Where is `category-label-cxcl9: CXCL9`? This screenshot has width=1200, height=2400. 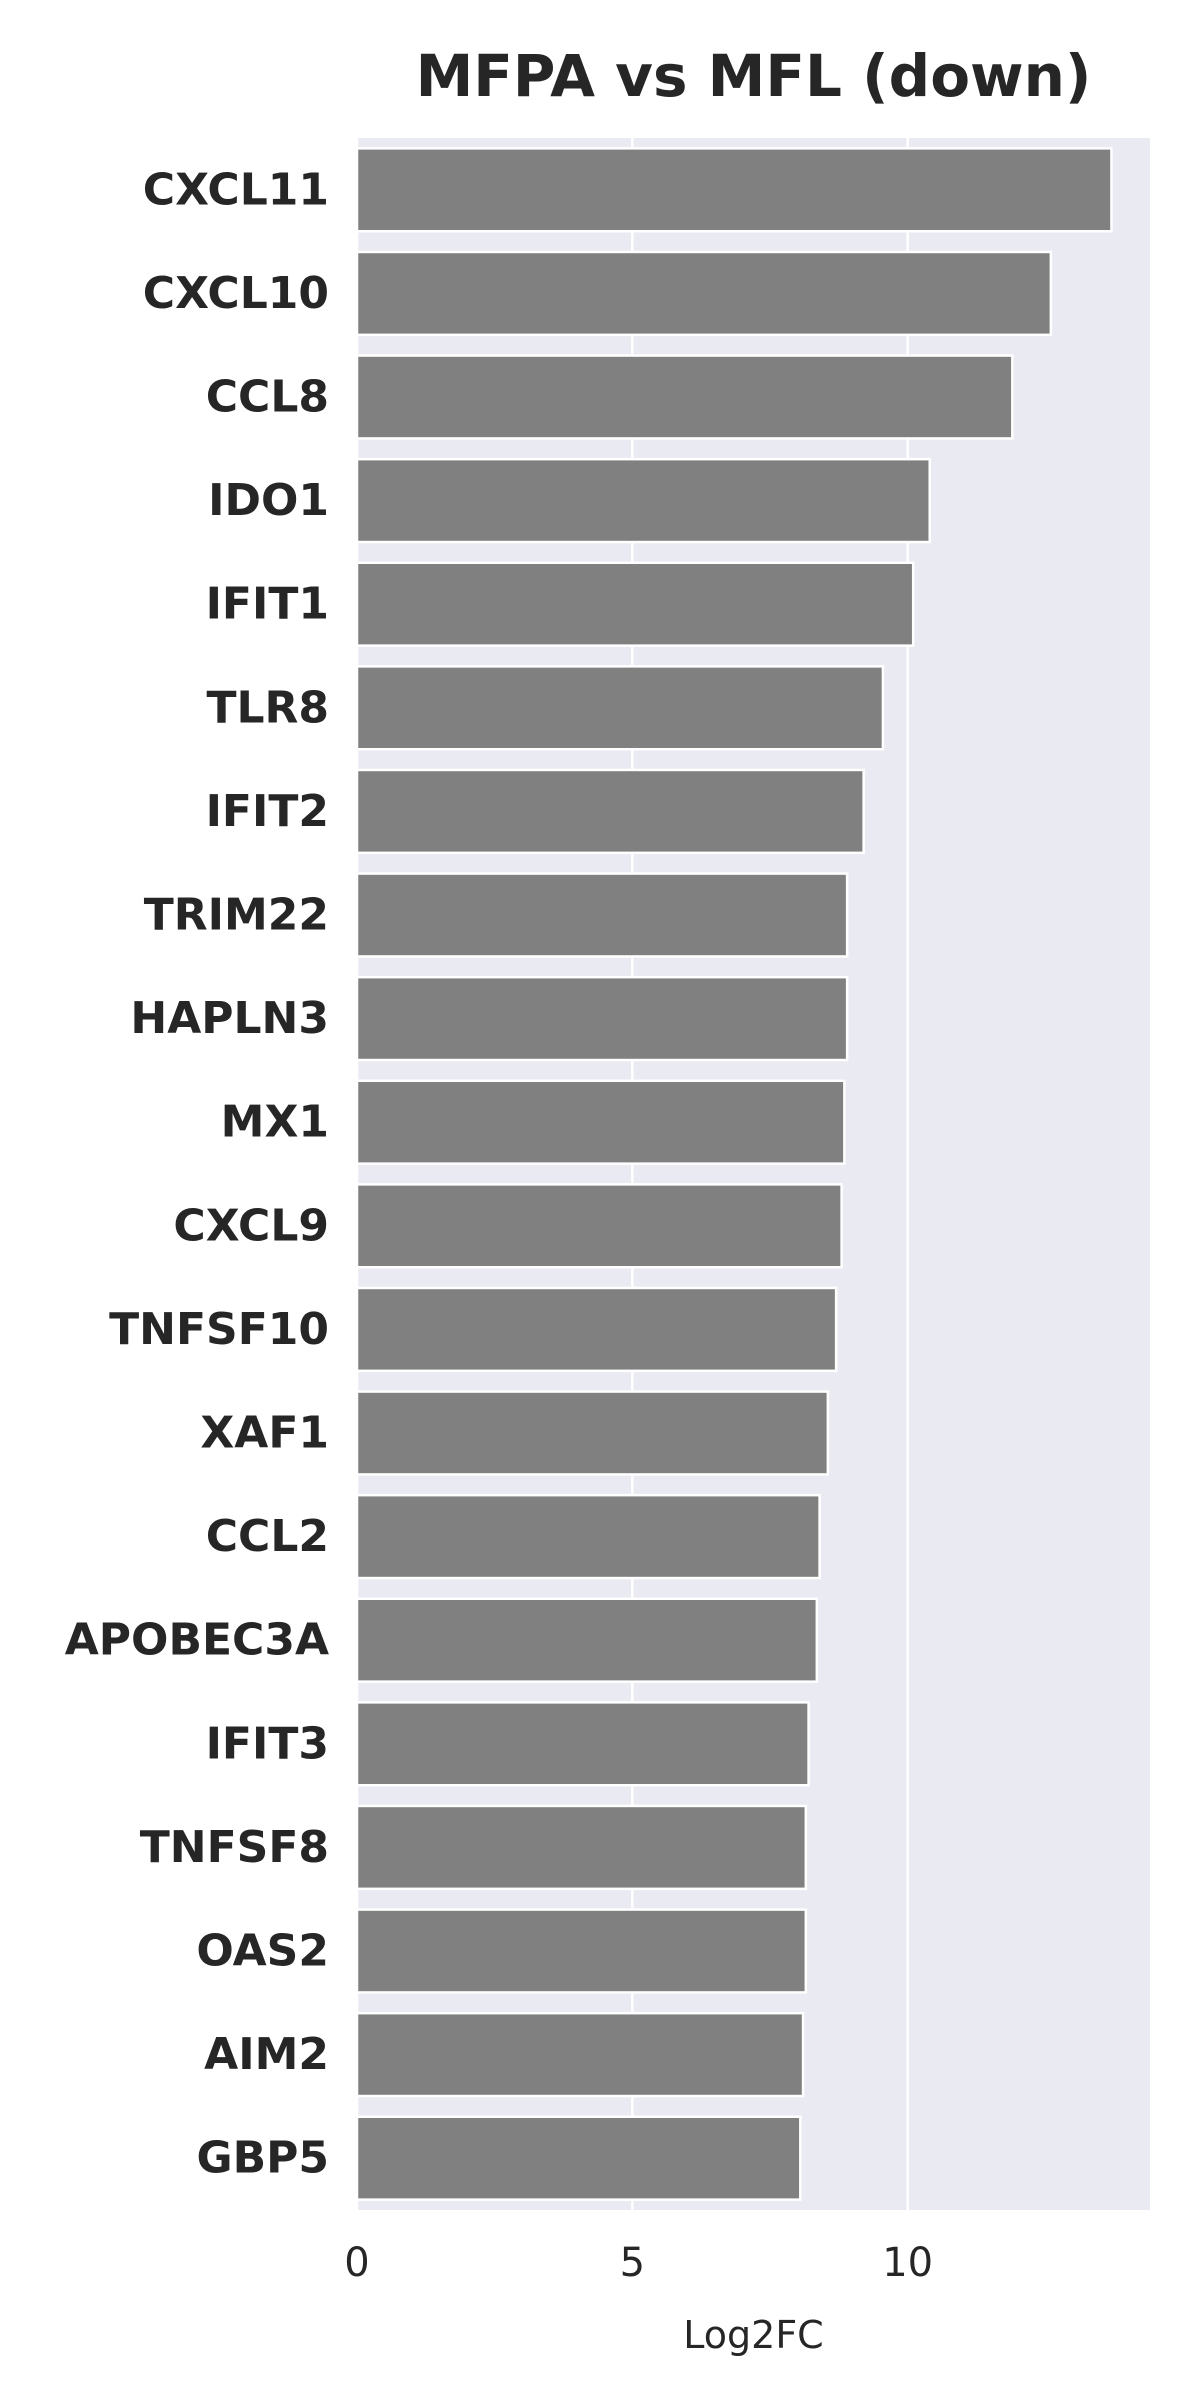 category-label-cxcl9: CXCL9 is located at coordinates (251, 1225).